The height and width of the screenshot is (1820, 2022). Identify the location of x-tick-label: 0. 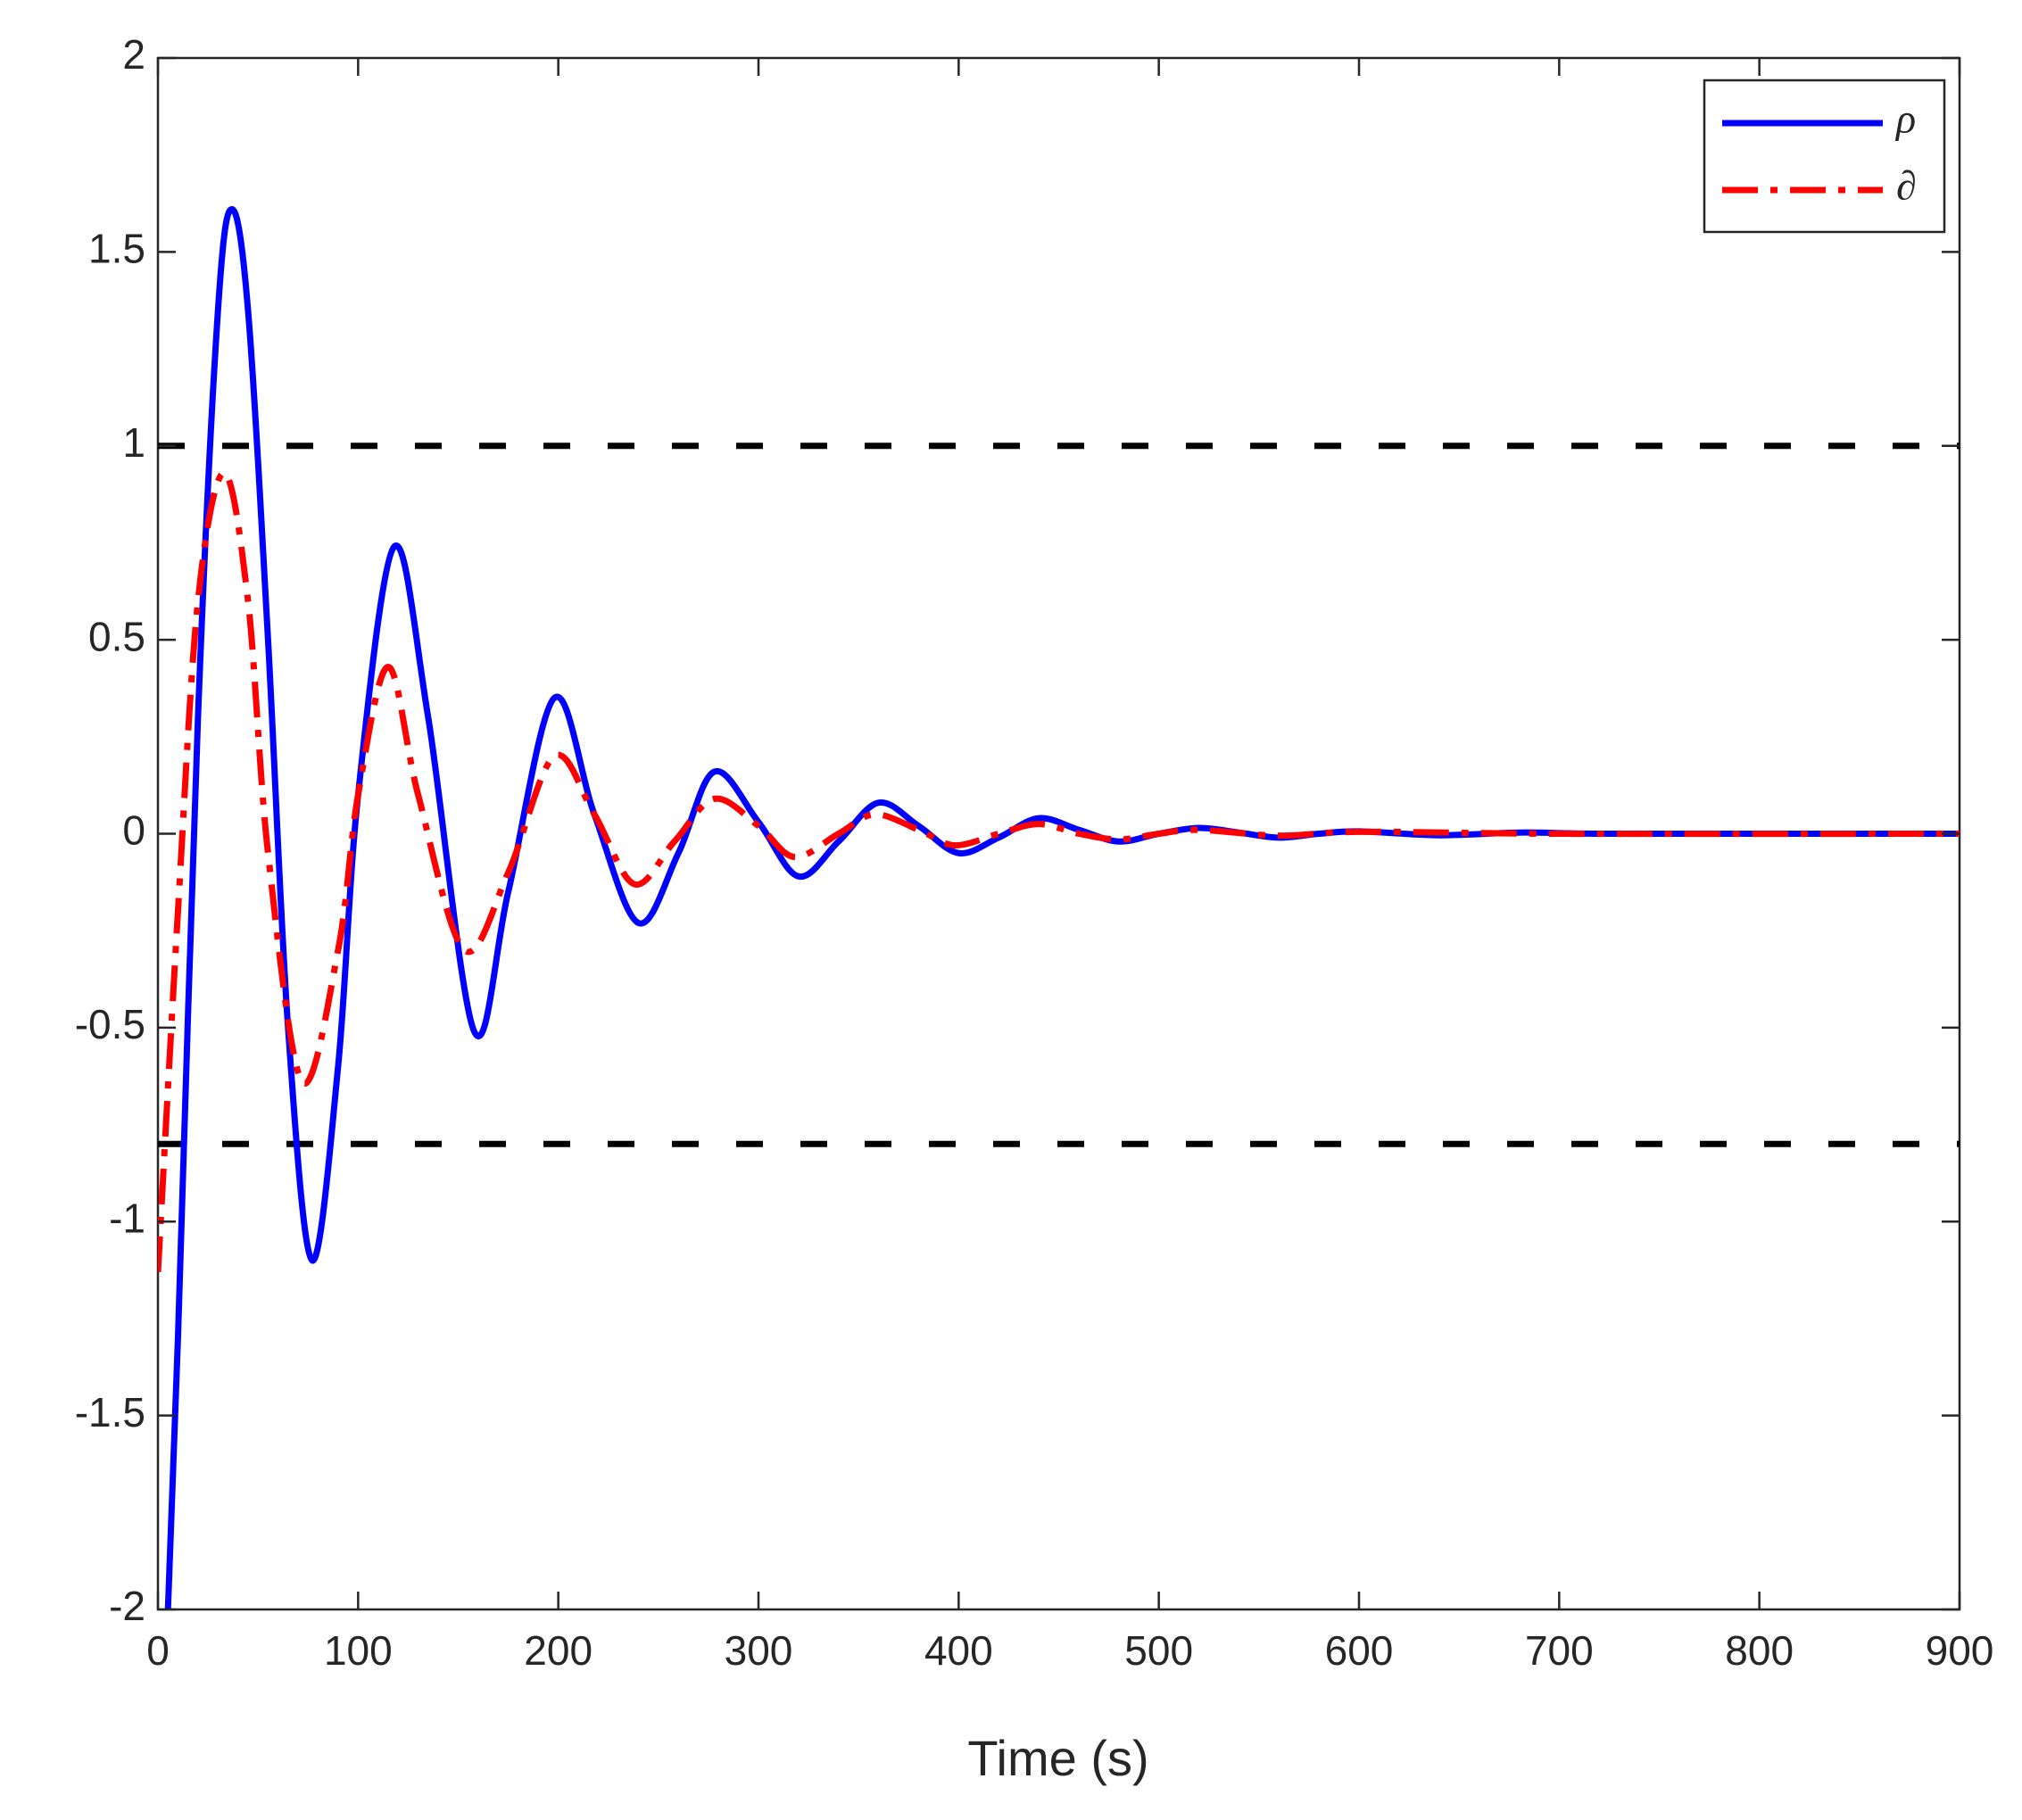
(158, 1651).